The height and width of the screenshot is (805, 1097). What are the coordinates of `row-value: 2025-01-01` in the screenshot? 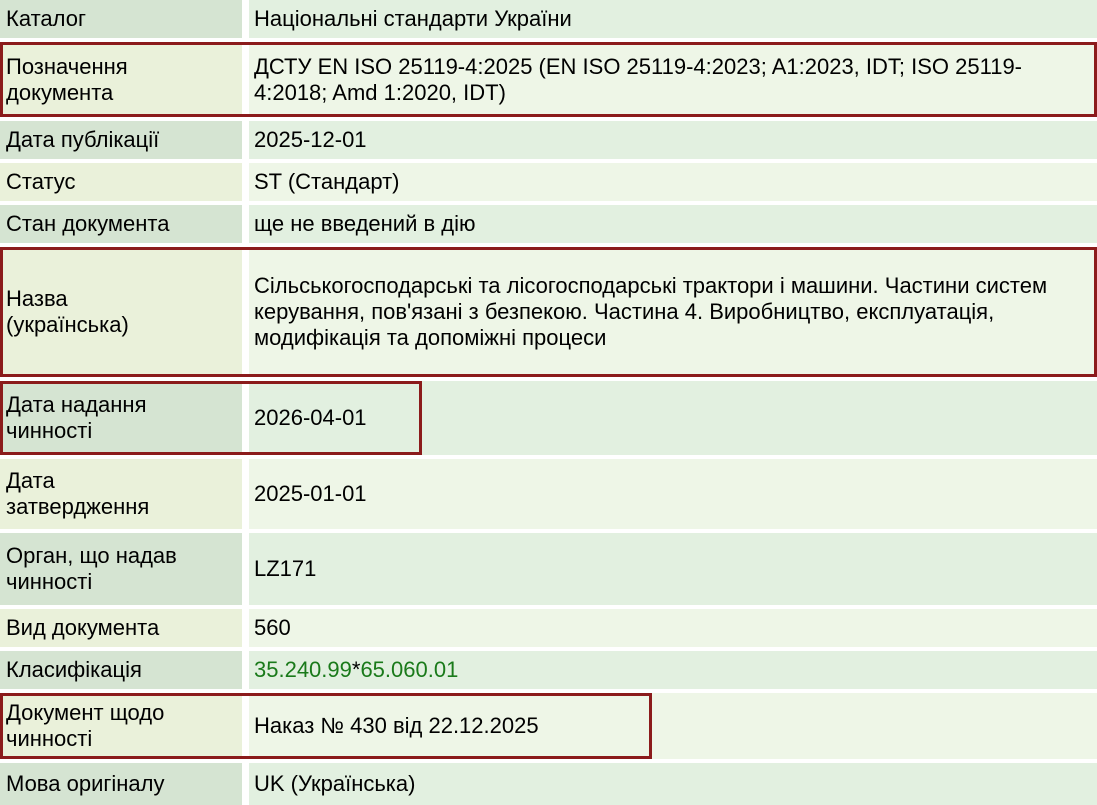 It's located at (673, 494).